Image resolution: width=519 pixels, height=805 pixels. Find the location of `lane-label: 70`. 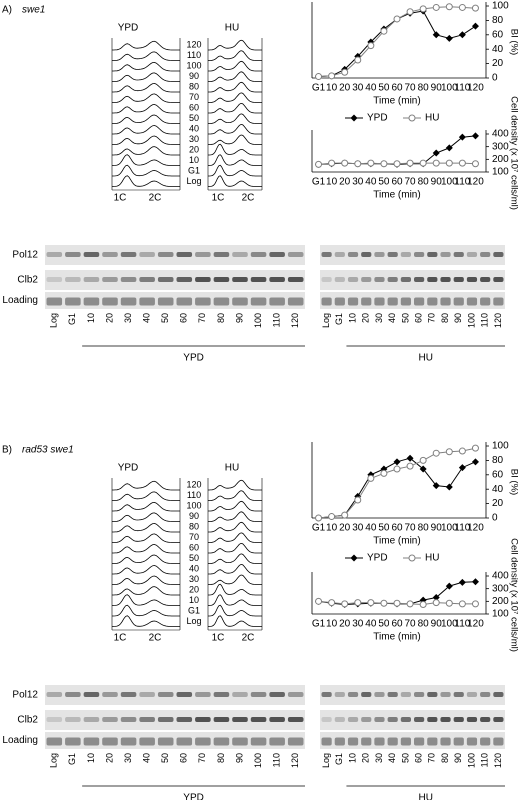

lane-label: 70 is located at coordinates (202, 758).